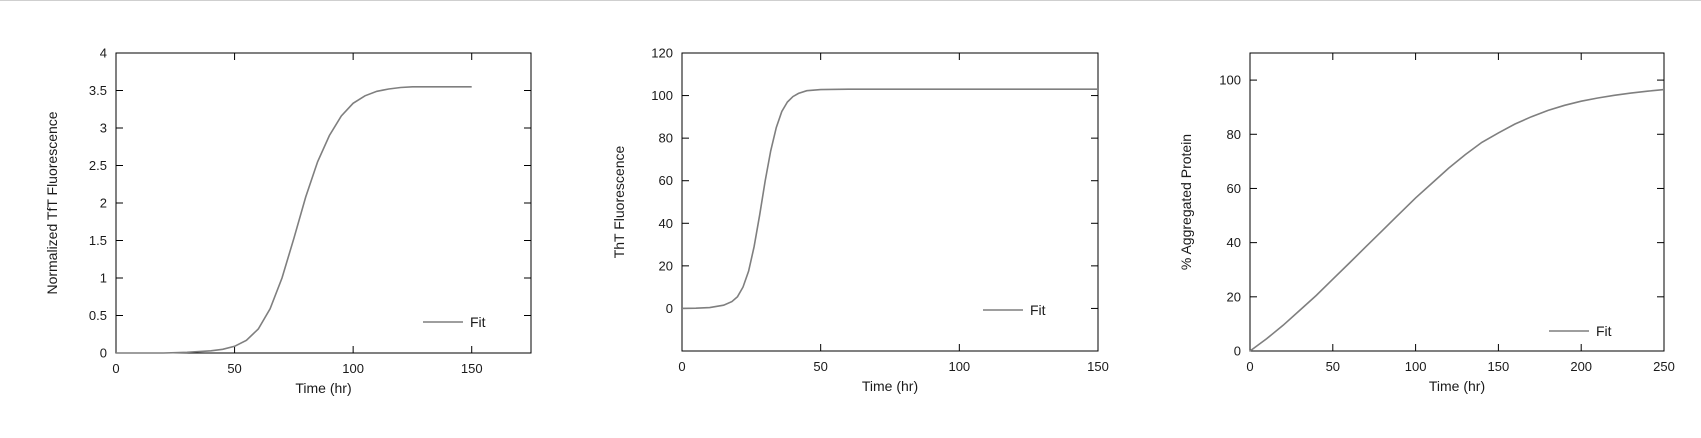 Image resolution: width=1701 pixels, height=438 pixels. I want to click on y-tick-label: 3, so click(103, 128).